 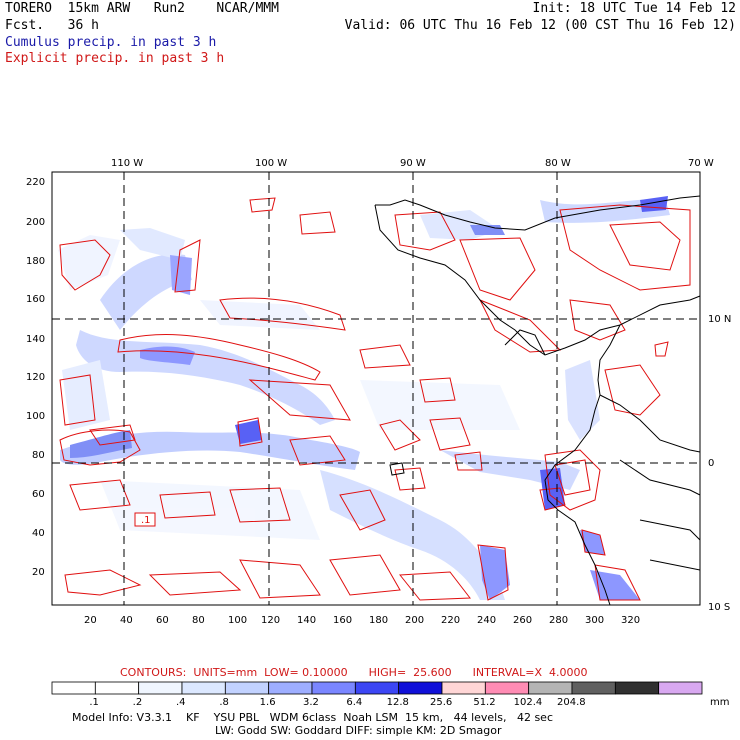 I want to click on x-tick: 80, so click(x=198, y=620).